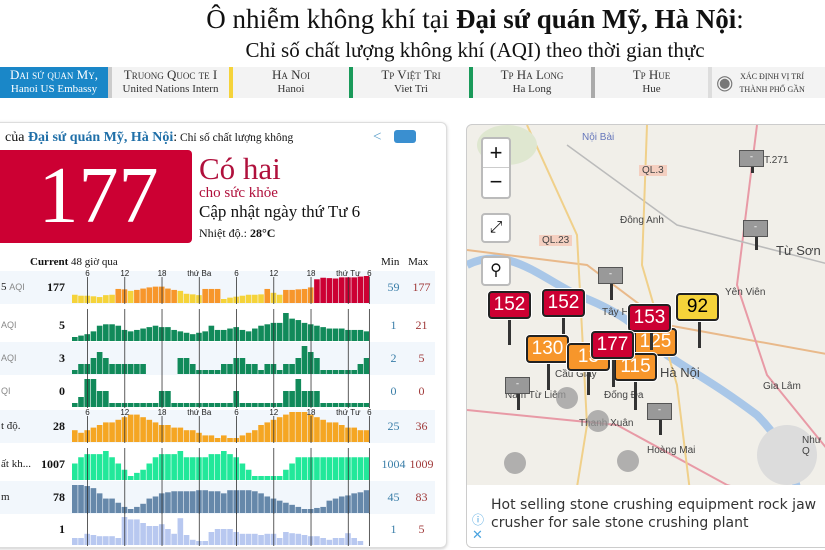 The image size is (825, 550). What do you see at coordinates (217, 325) in the screenshot?
I see `sparkline-row: AQI 5 1 21` at bounding box center [217, 325].